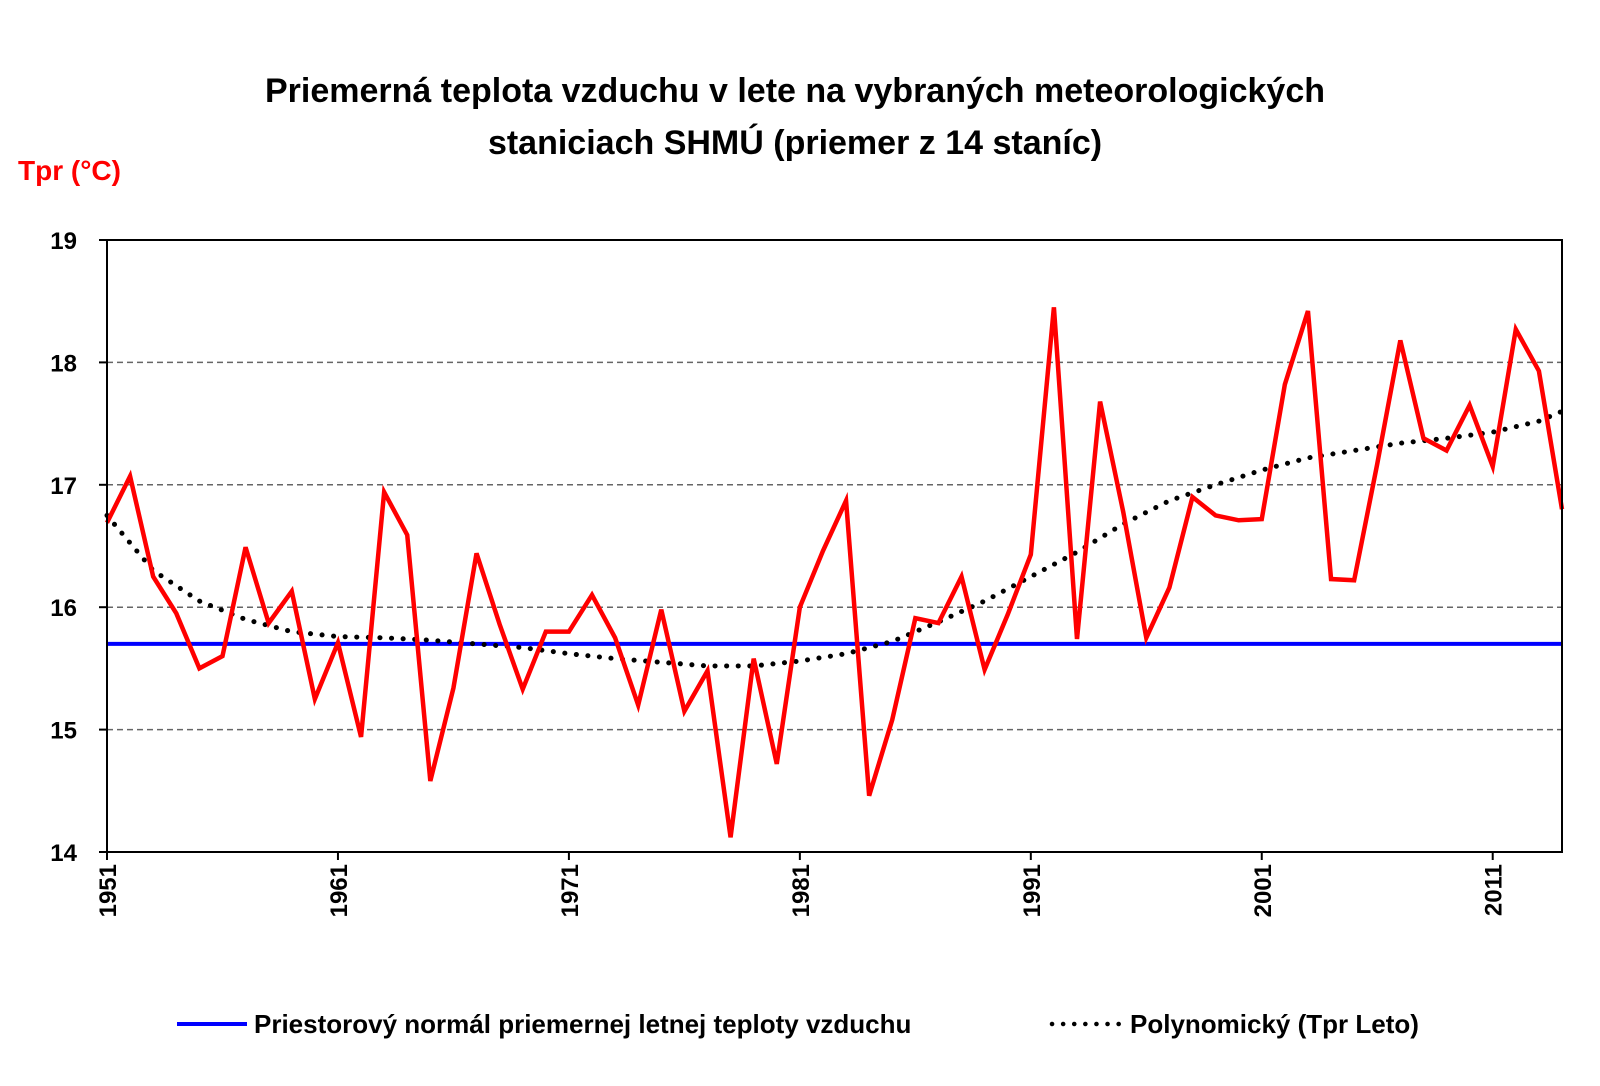 The width and height of the screenshot is (1600, 1086). I want to click on y-tick-label: 15, so click(63, 731).